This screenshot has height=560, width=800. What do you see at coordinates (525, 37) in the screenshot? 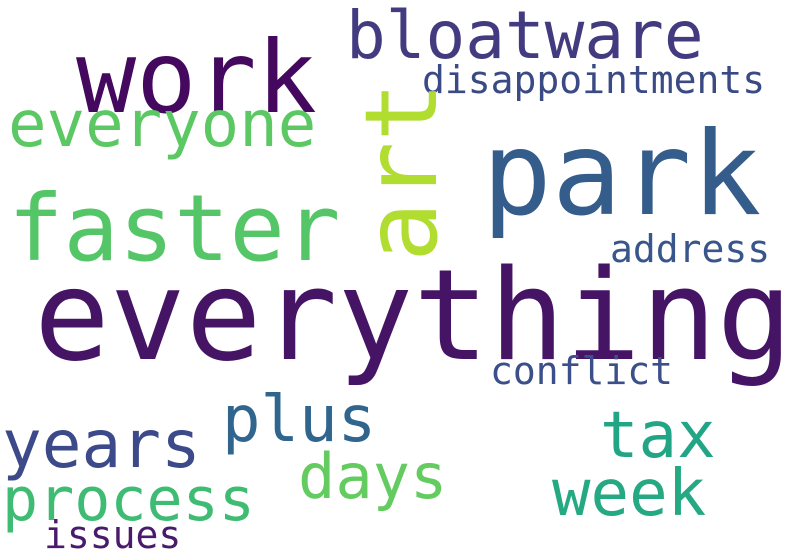
I see `word-bloatware: bloatware` at bounding box center [525, 37].